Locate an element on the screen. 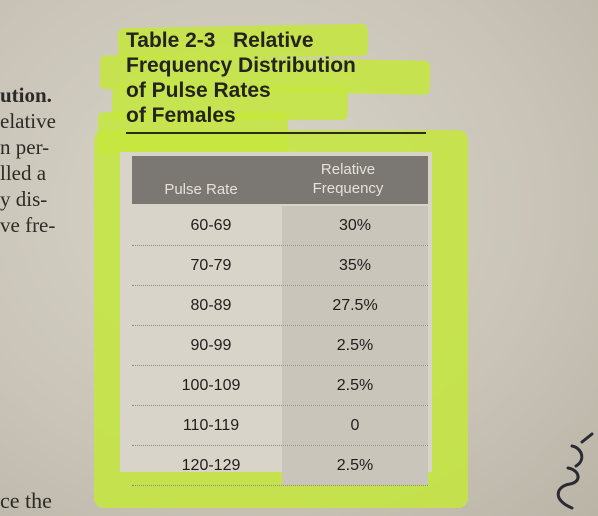  title-rule is located at coordinates (276, 133).